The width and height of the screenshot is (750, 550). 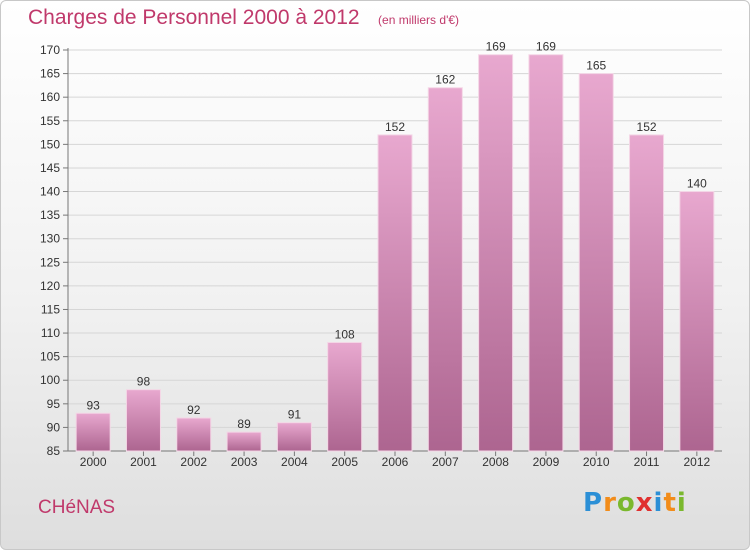 I want to click on y-tick-label: 125, so click(x=50, y=262).